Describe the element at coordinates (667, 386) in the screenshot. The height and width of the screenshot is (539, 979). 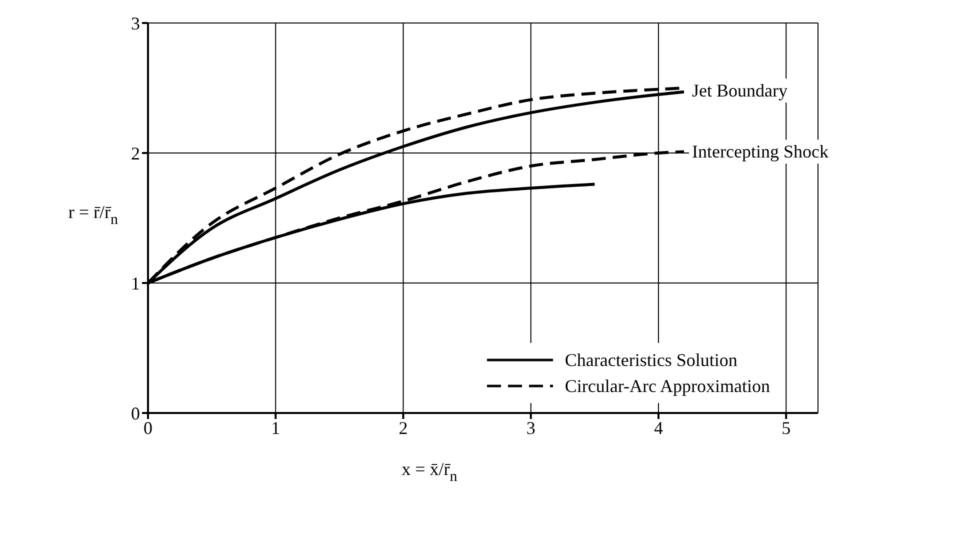
I see `legend-label: Circular-Arc Approximation` at that location.